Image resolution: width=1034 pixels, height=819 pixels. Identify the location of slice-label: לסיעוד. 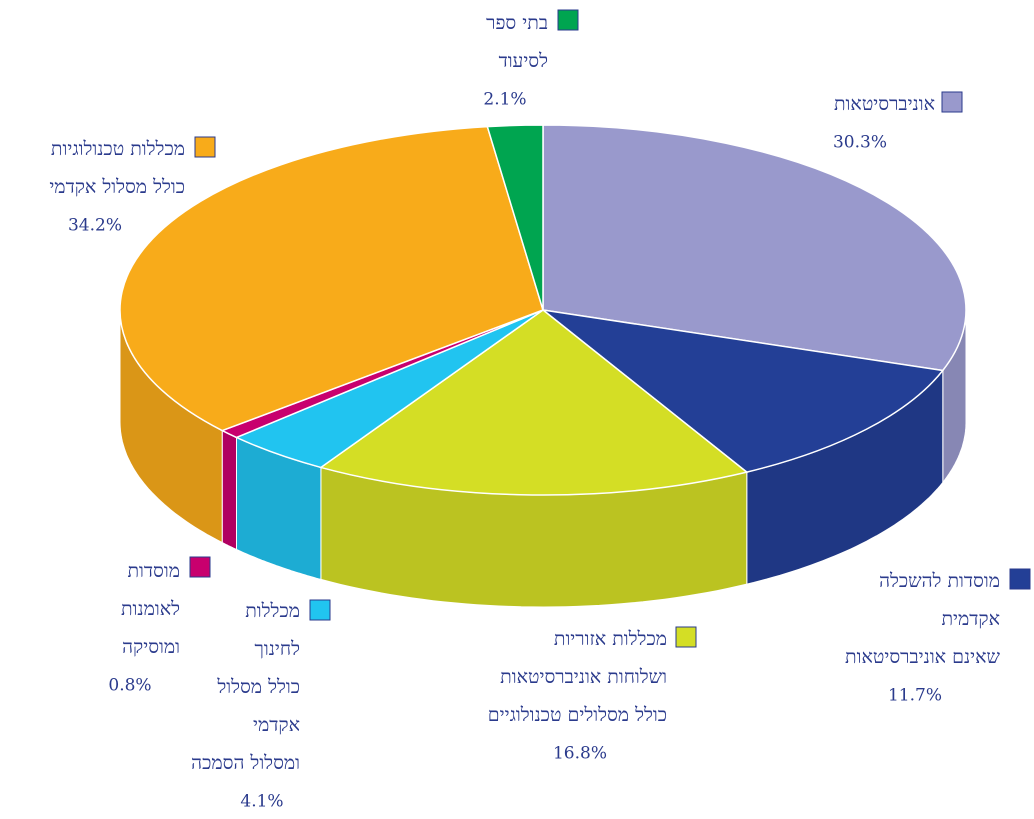
(523, 61).